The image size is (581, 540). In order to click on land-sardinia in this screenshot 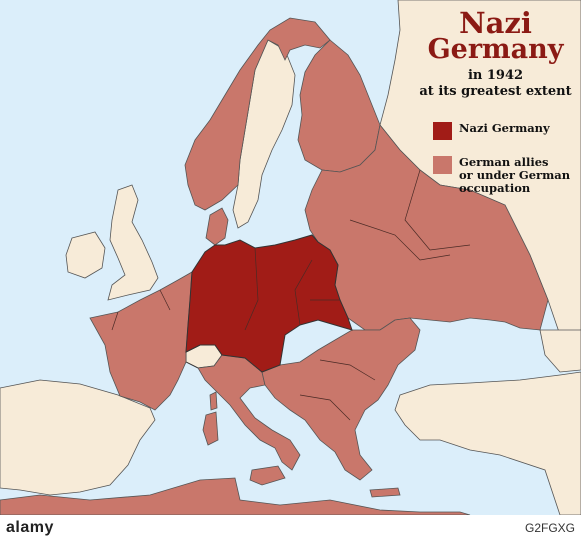, I will do `click(210, 428)`.